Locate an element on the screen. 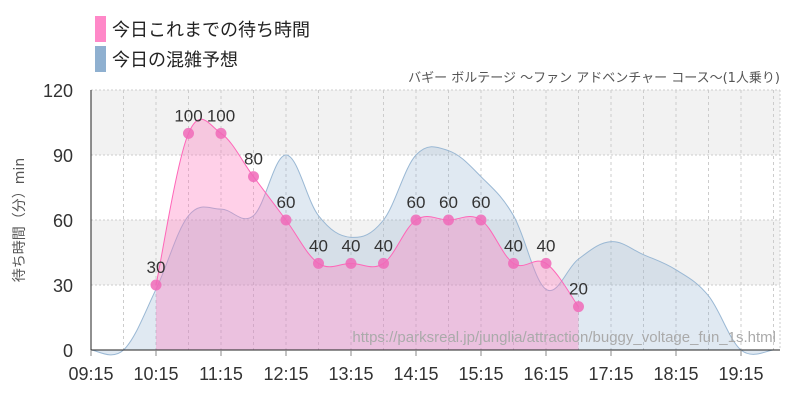  x-tick-label: 11:15 is located at coordinates (221, 374).